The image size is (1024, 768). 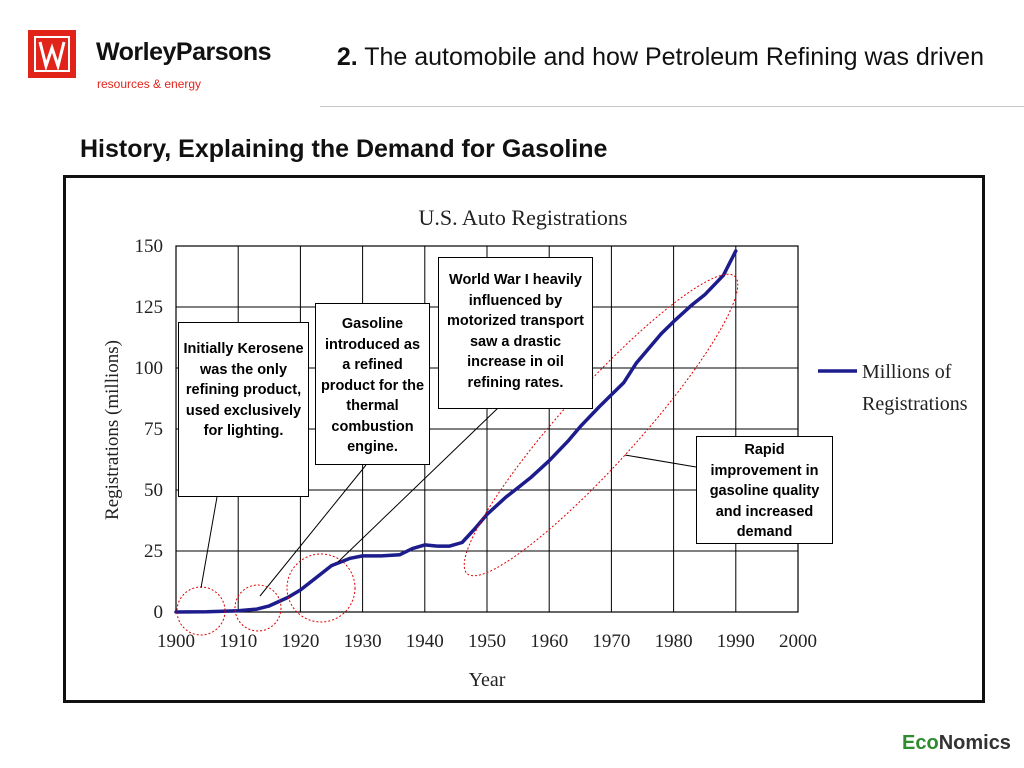 What do you see at coordinates (149, 368) in the screenshot?
I see `y-tick-label: 100` at bounding box center [149, 368].